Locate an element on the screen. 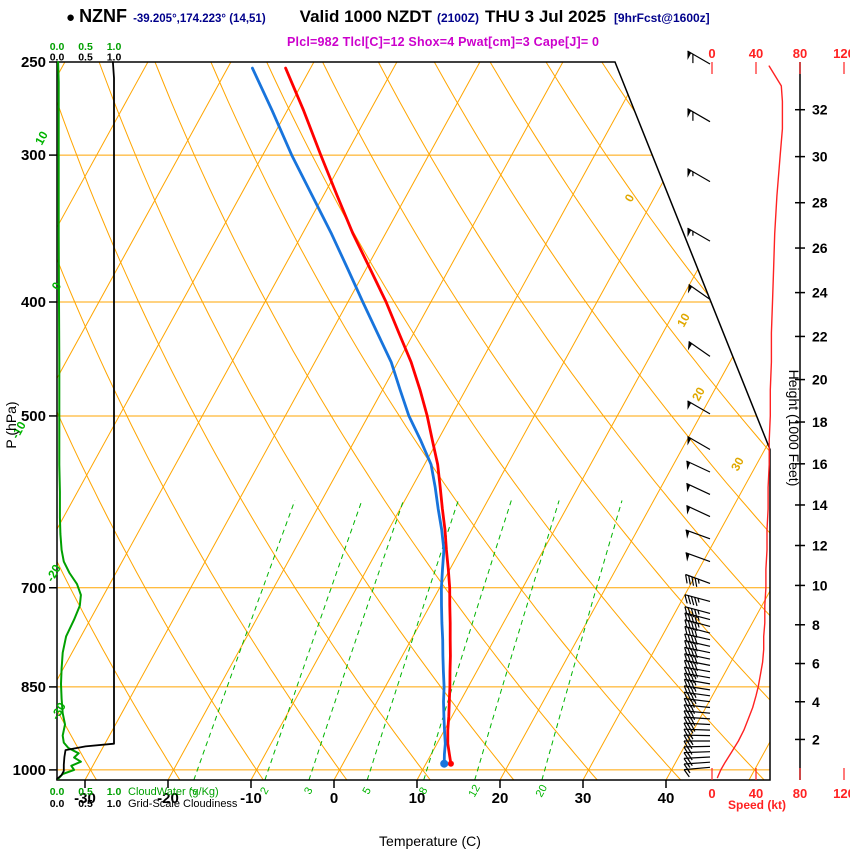 The width and height of the screenshot is (850, 860). isotherm-label-left: -20 is located at coordinates (53, 573).